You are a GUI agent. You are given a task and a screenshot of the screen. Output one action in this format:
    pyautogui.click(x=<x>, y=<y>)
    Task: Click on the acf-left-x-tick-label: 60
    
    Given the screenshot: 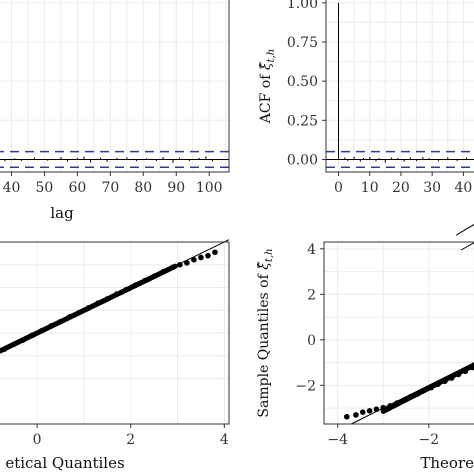 What is the action you would take?
    pyautogui.click(x=77, y=188)
    